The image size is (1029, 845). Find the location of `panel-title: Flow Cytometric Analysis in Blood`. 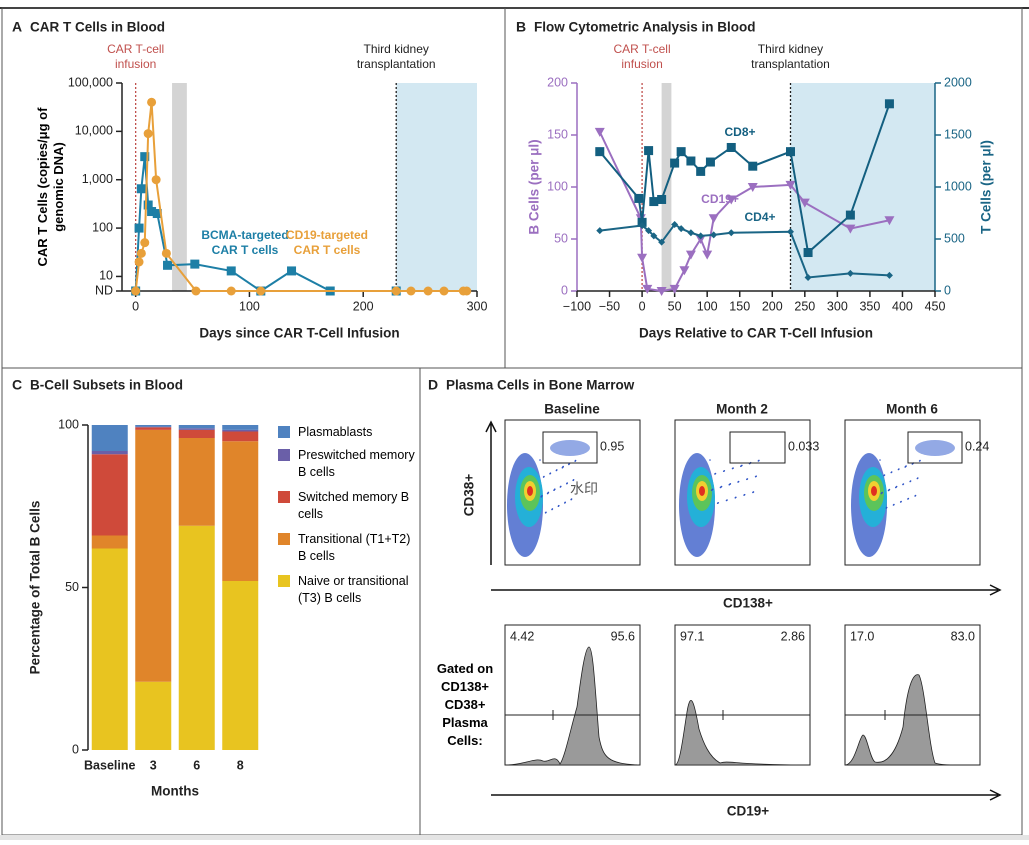

panel-title: Flow Cytometric Analysis in Blood is located at coordinates (645, 27).